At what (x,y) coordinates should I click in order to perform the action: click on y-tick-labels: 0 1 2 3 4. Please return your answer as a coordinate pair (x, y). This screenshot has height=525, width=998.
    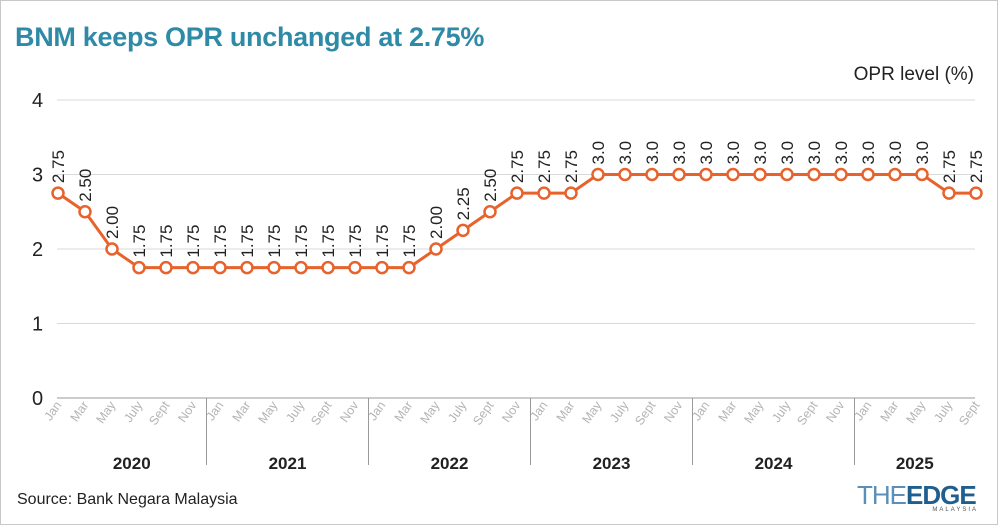
    Looking at the image, I should click on (37, 250).